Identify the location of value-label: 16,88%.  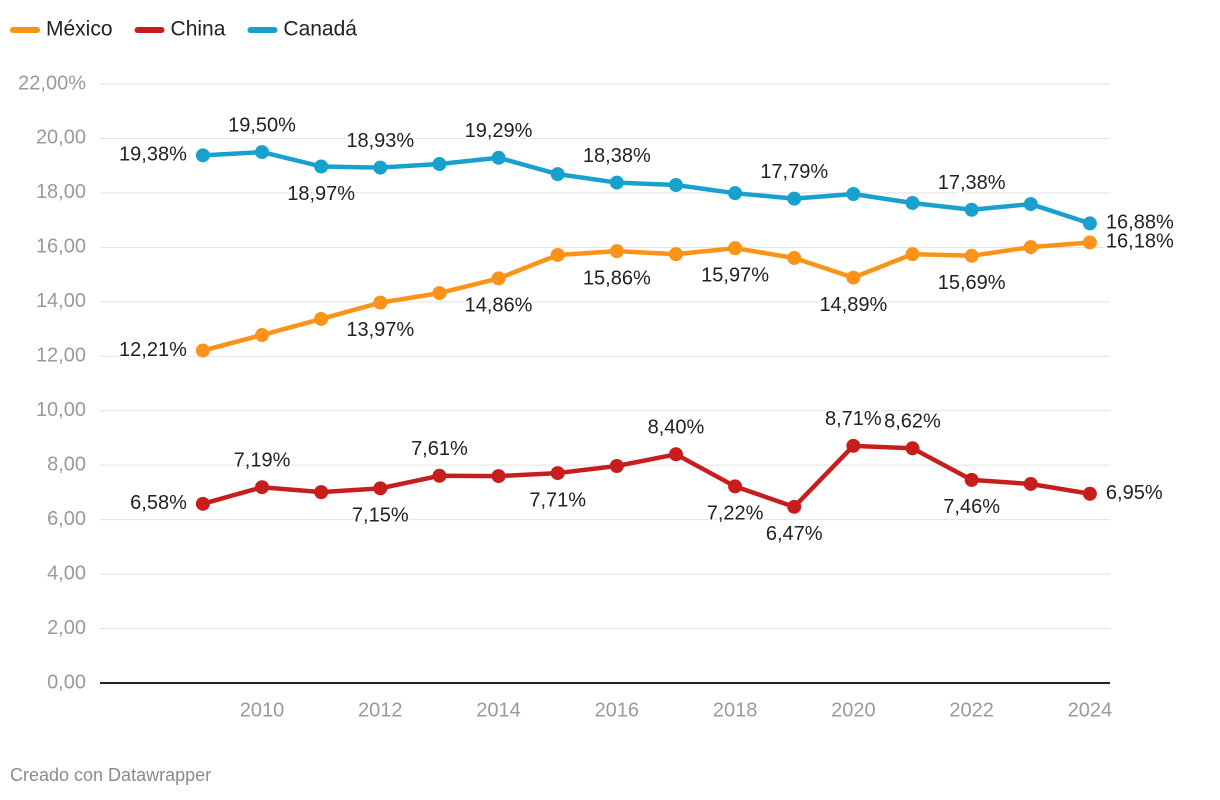
(1140, 223).